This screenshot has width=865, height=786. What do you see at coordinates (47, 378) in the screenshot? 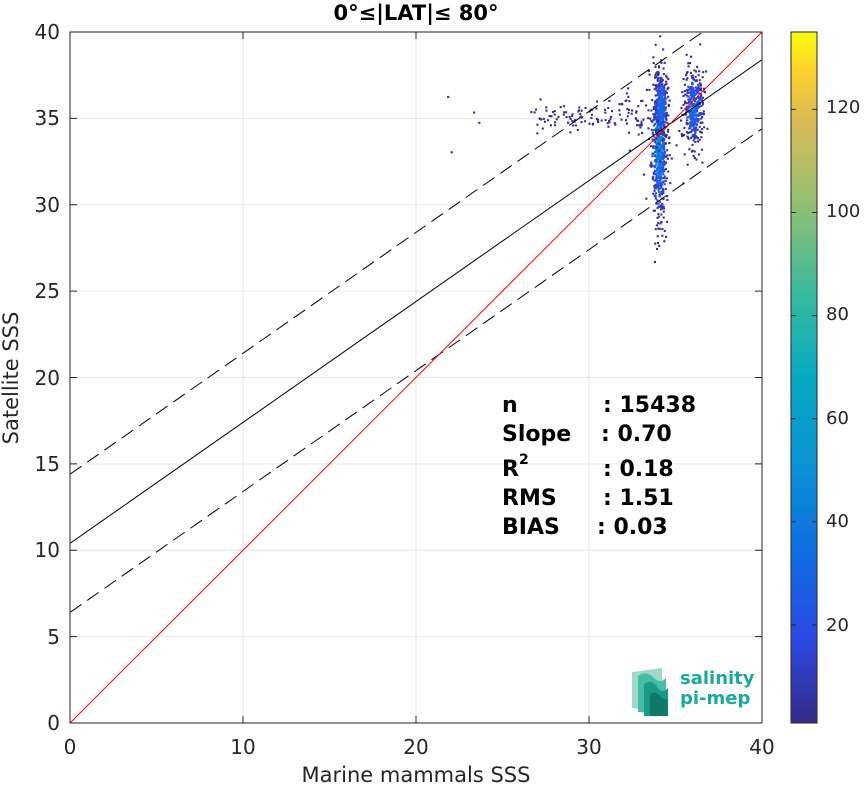
I see `y-tick-label: 20` at bounding box center [47, 378].